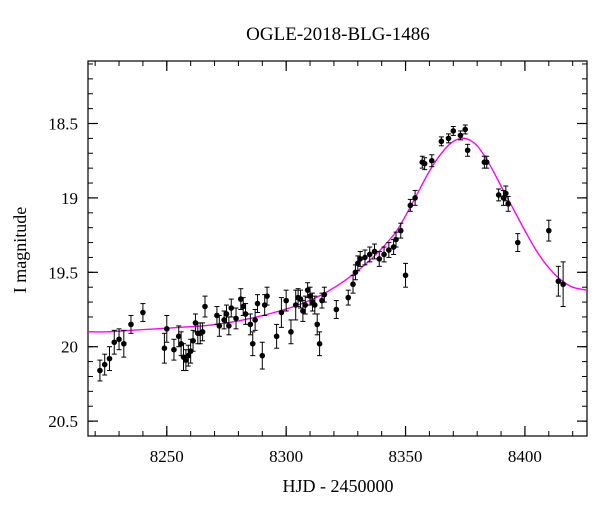 The height and width of the screenshot is (512, 600). Describe the element at coordinates (63, 273) in the screenshot. I see `y-tick-labels: 18.5 19 19.5 20 20.5` at that location.